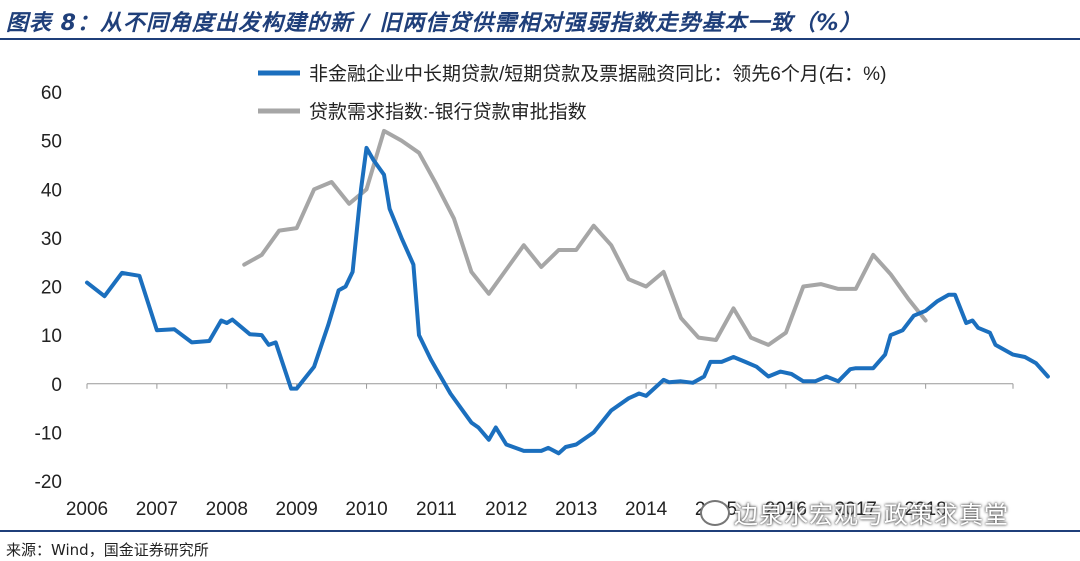 This screenshot has width=1080, height=561. What do you see at coordinates (157, 509) in the screenshot?
I see `x-tick-label: 2007` at bounding box center [157, 509].